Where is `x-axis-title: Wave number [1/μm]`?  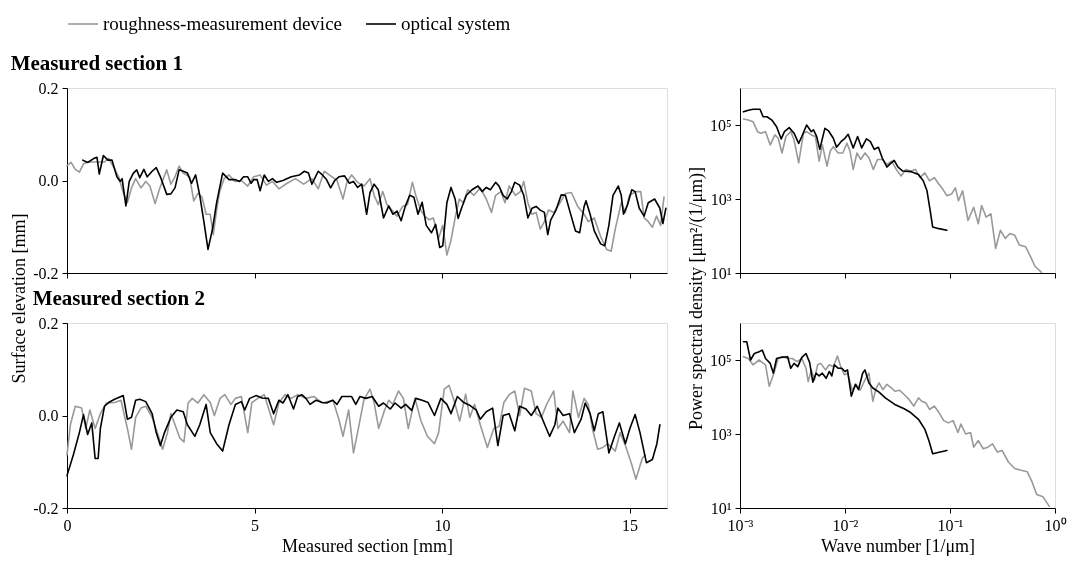 x-axis-title: Wave number [1/μm] is located at coordinates (898, 545).